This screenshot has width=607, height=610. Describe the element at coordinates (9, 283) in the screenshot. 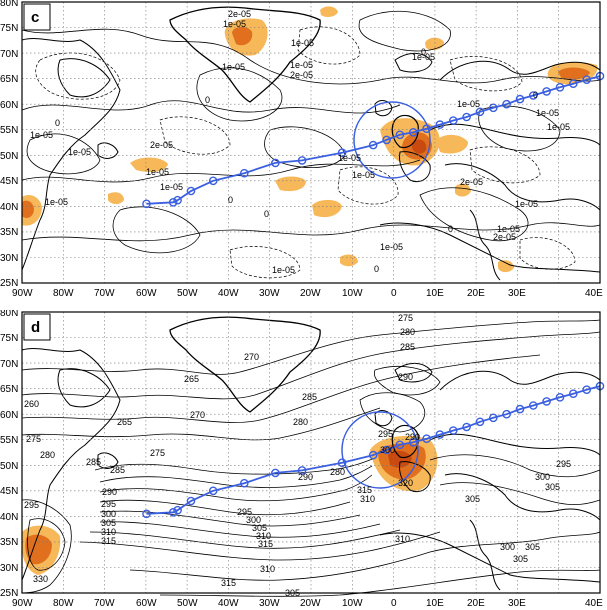

I see `y-tick-label: 25N` at that location.